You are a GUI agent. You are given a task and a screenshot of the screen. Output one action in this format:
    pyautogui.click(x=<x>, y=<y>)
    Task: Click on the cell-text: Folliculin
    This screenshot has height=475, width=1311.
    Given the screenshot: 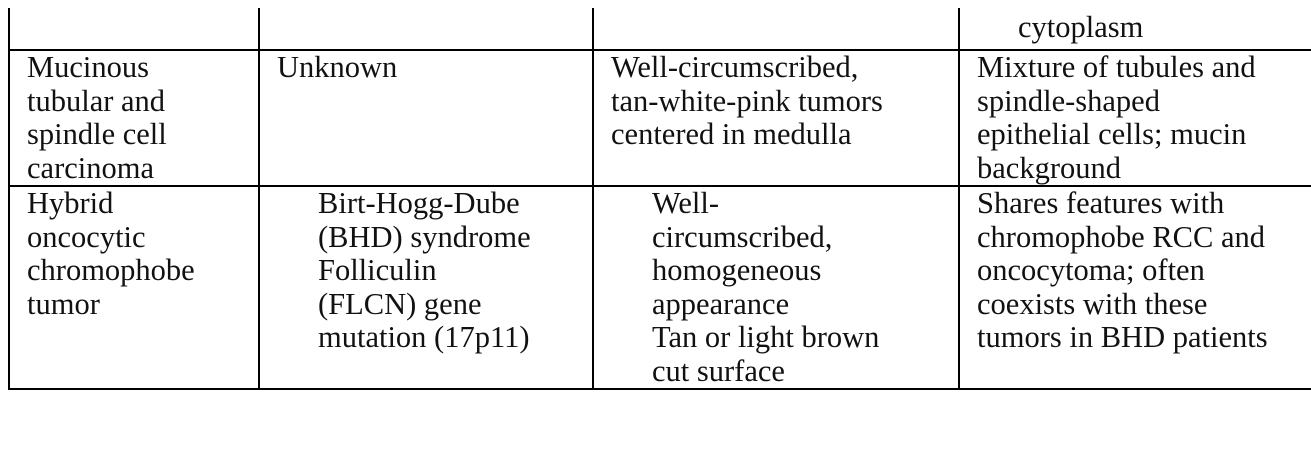 What is the action you would take?
    pyautogui.click(x=377, y=270)
    